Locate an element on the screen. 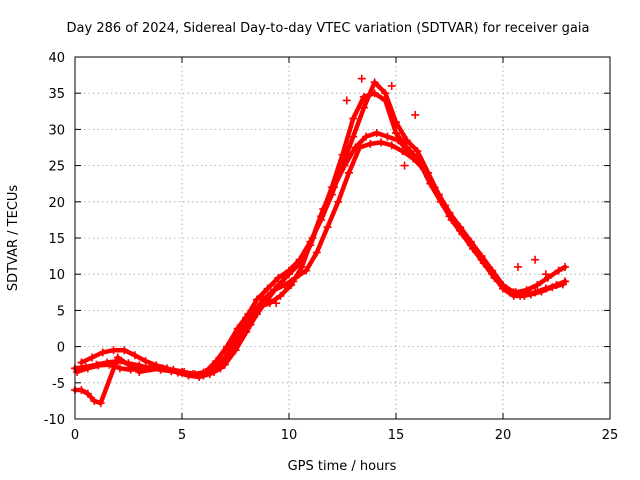 This screenshot has height=480, width=640. y-tick-label: -10 is located at coordinates (54, 420).